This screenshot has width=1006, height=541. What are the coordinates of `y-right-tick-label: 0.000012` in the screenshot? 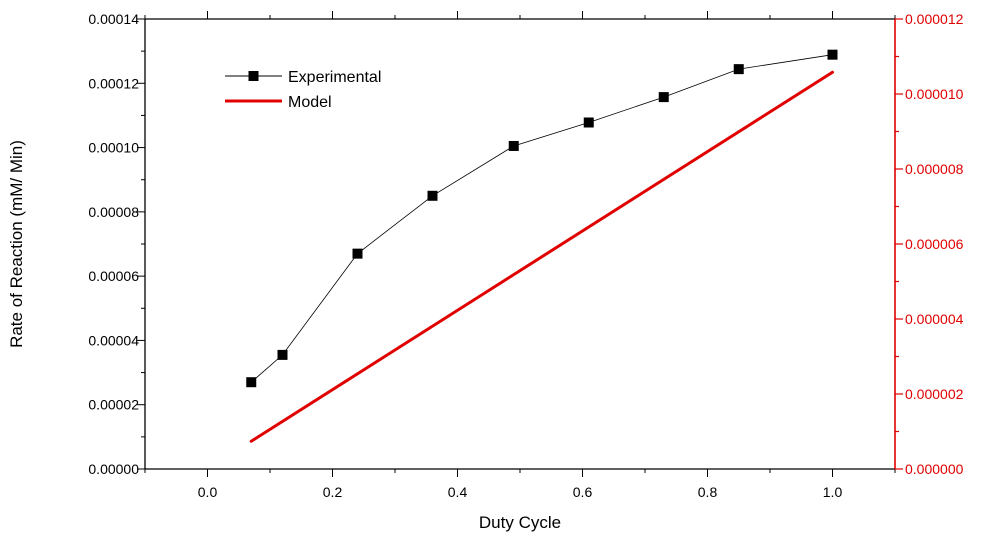 It's located at (934, 19).